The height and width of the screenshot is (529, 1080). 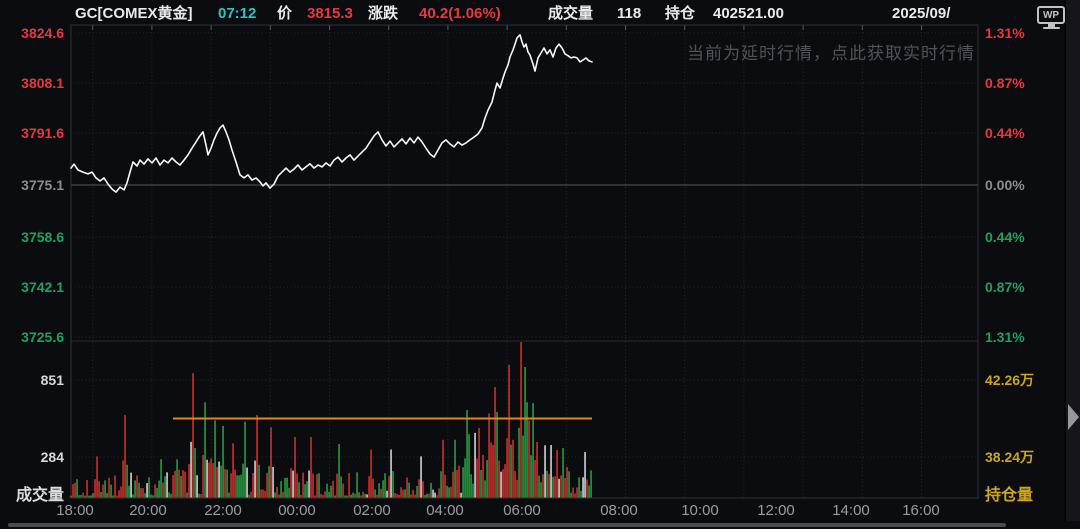 What do you see at coordinates (42, 83) in the screenshot?
I see `price-axis-label: 3808.1` at bounding box center [42, 83].